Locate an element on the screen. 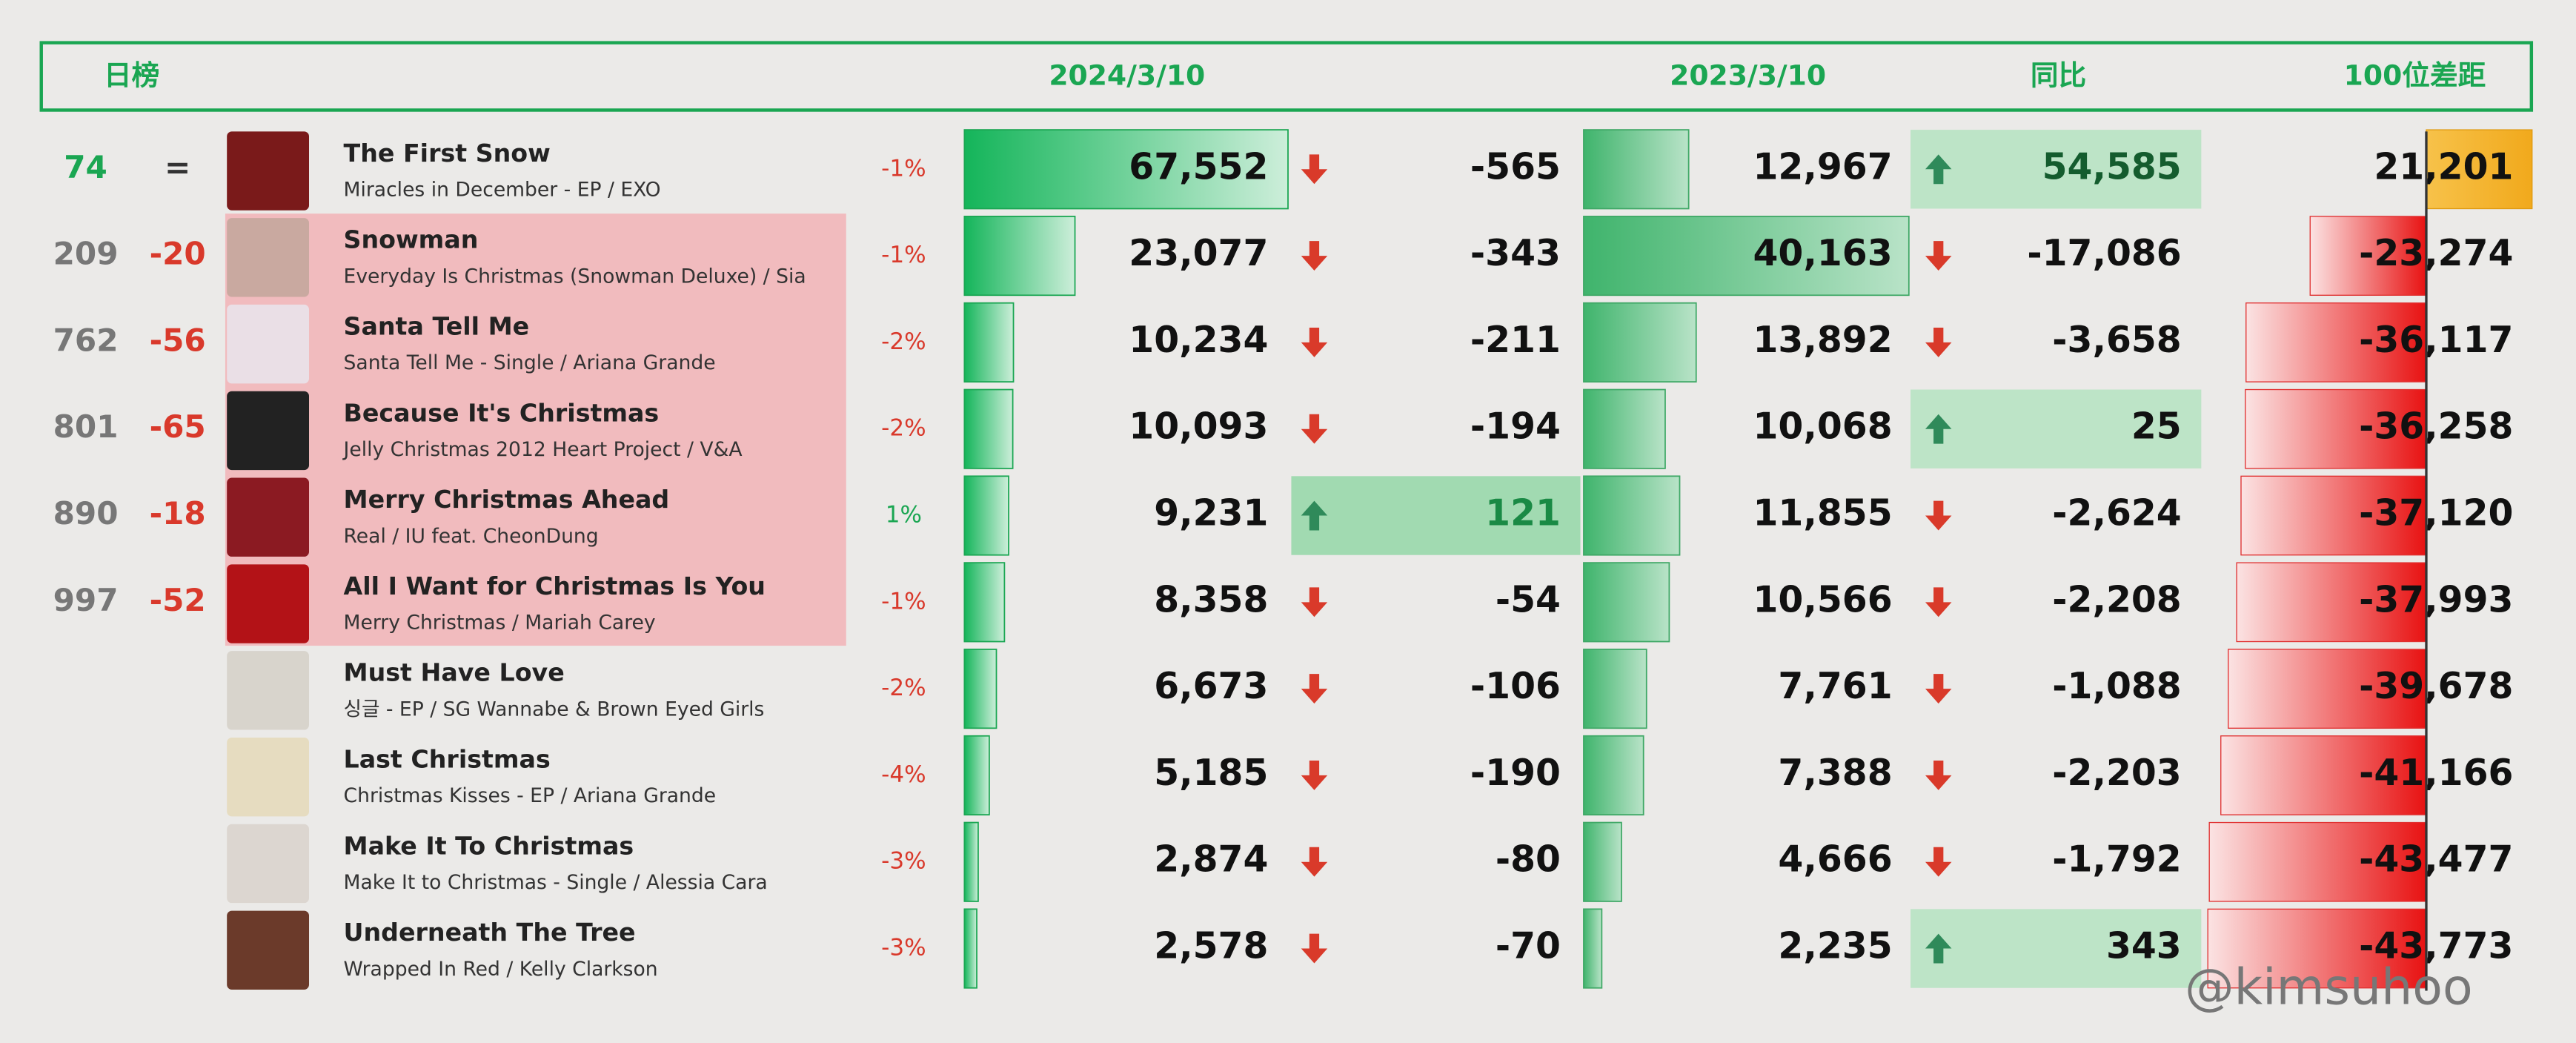 This screenshot has height=1043, width=2576. rank: 997 is located at coordinates (86, 600).